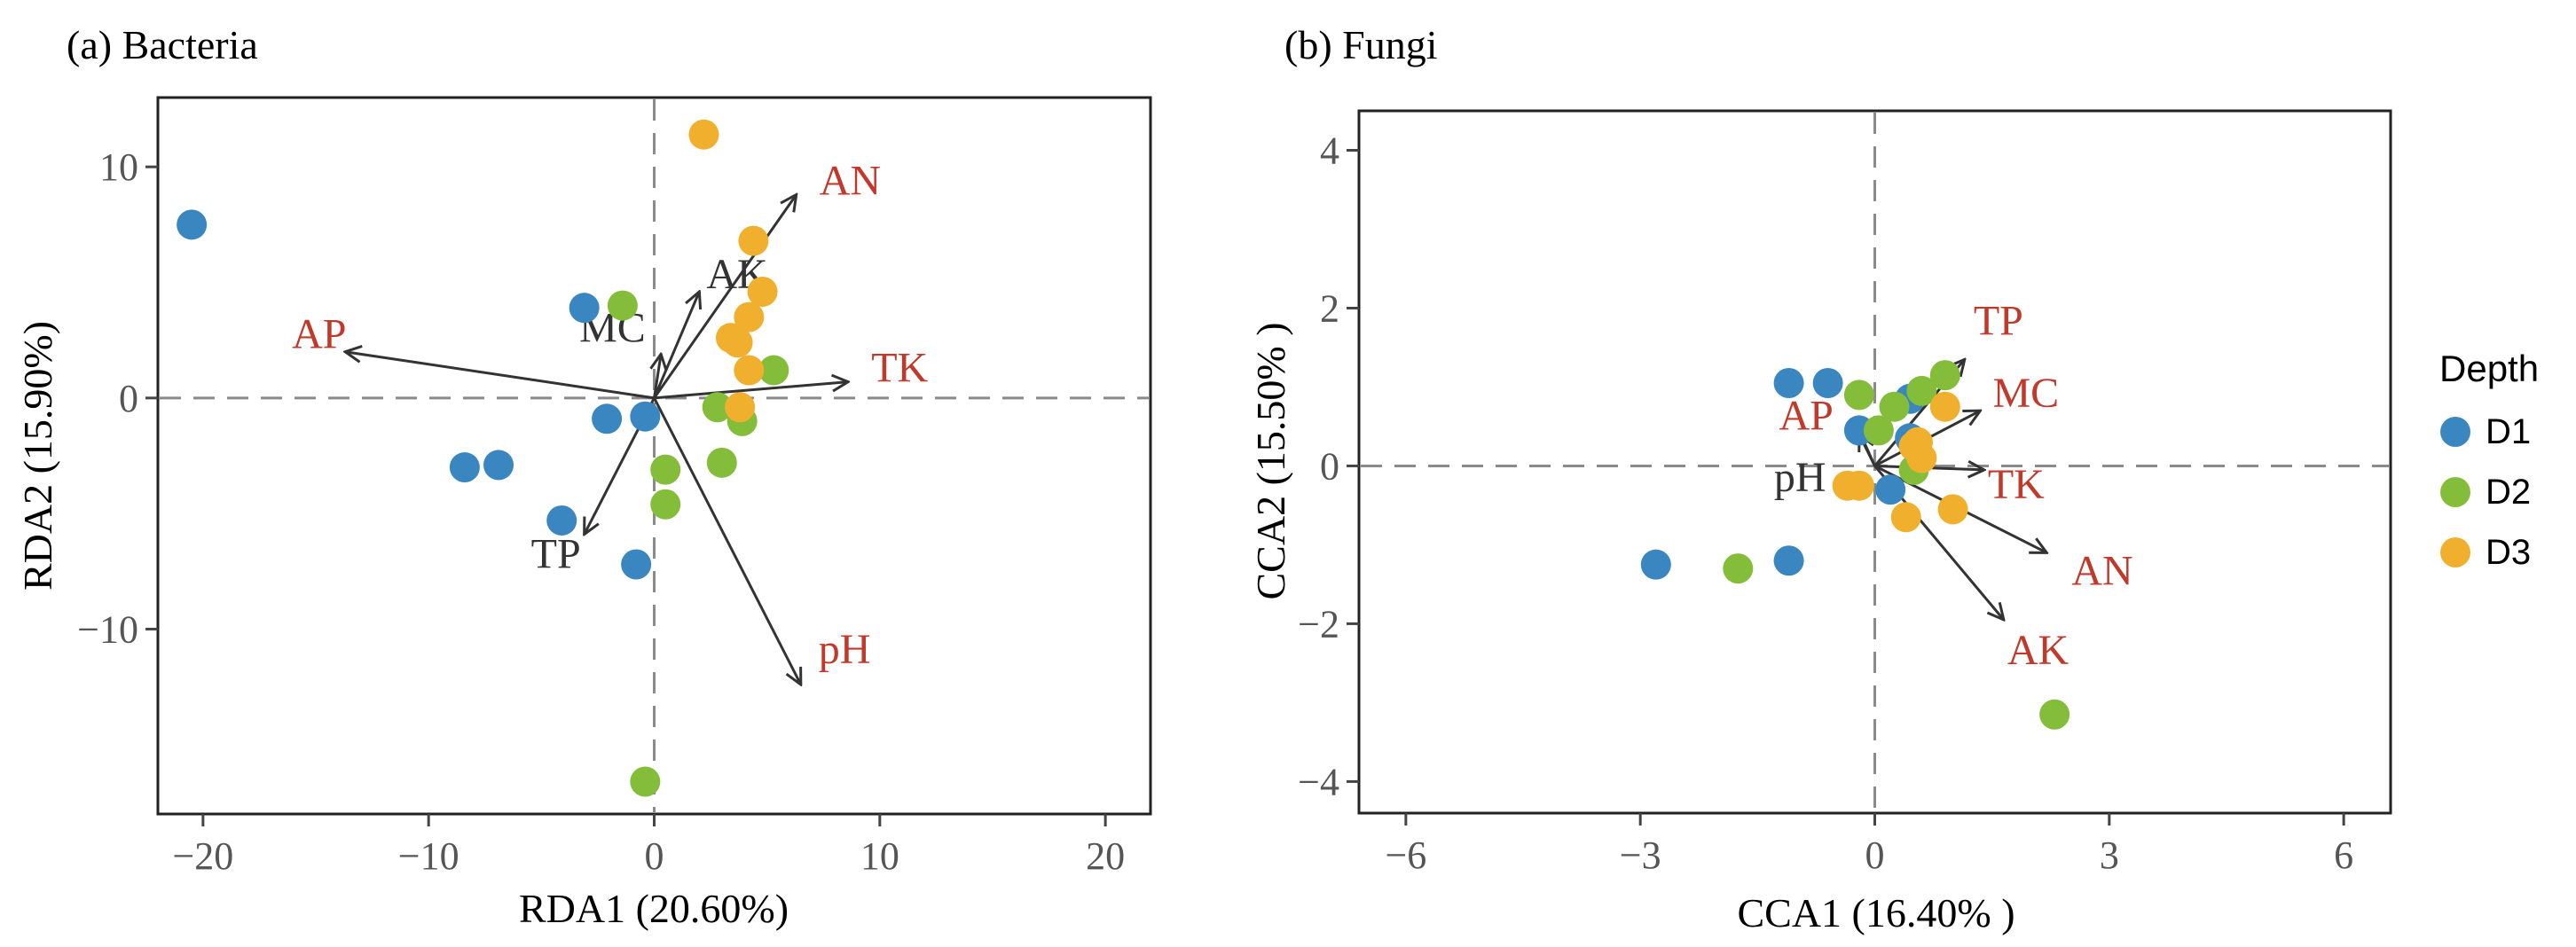 The height and width of the screenshot is (947, 2576). What do you see at coordinates (2508, 431) in the screenshot?
I see `legend-label-d1: D1` at bounding box center [2508, 431].